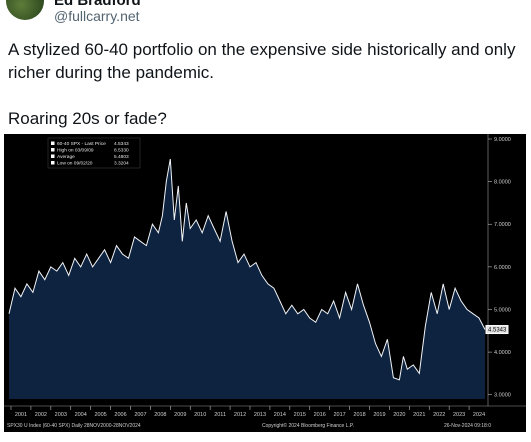 This screenshot has width=531, height=442. I want to click on author-name: Ed Bradford, so click(97, 4).